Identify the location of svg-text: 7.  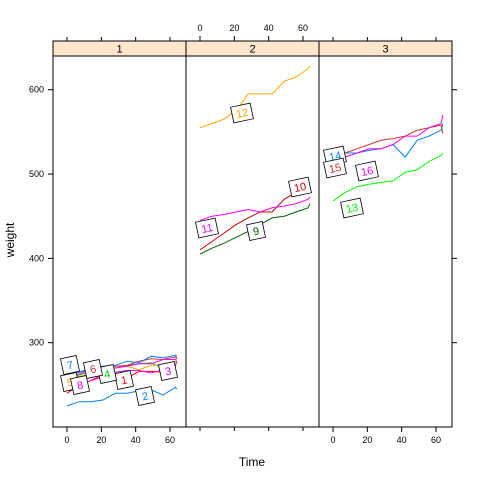
(70, 365).